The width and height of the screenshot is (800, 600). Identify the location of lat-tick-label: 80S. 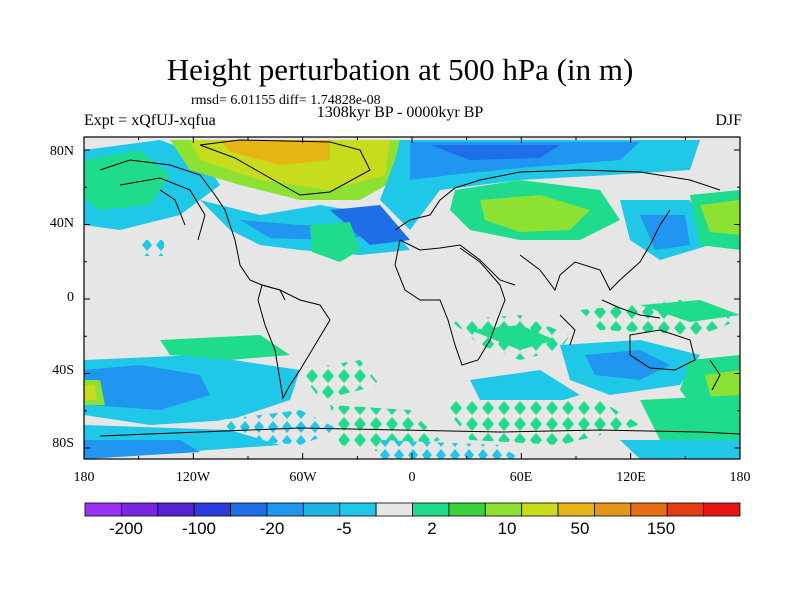
(63, 443).